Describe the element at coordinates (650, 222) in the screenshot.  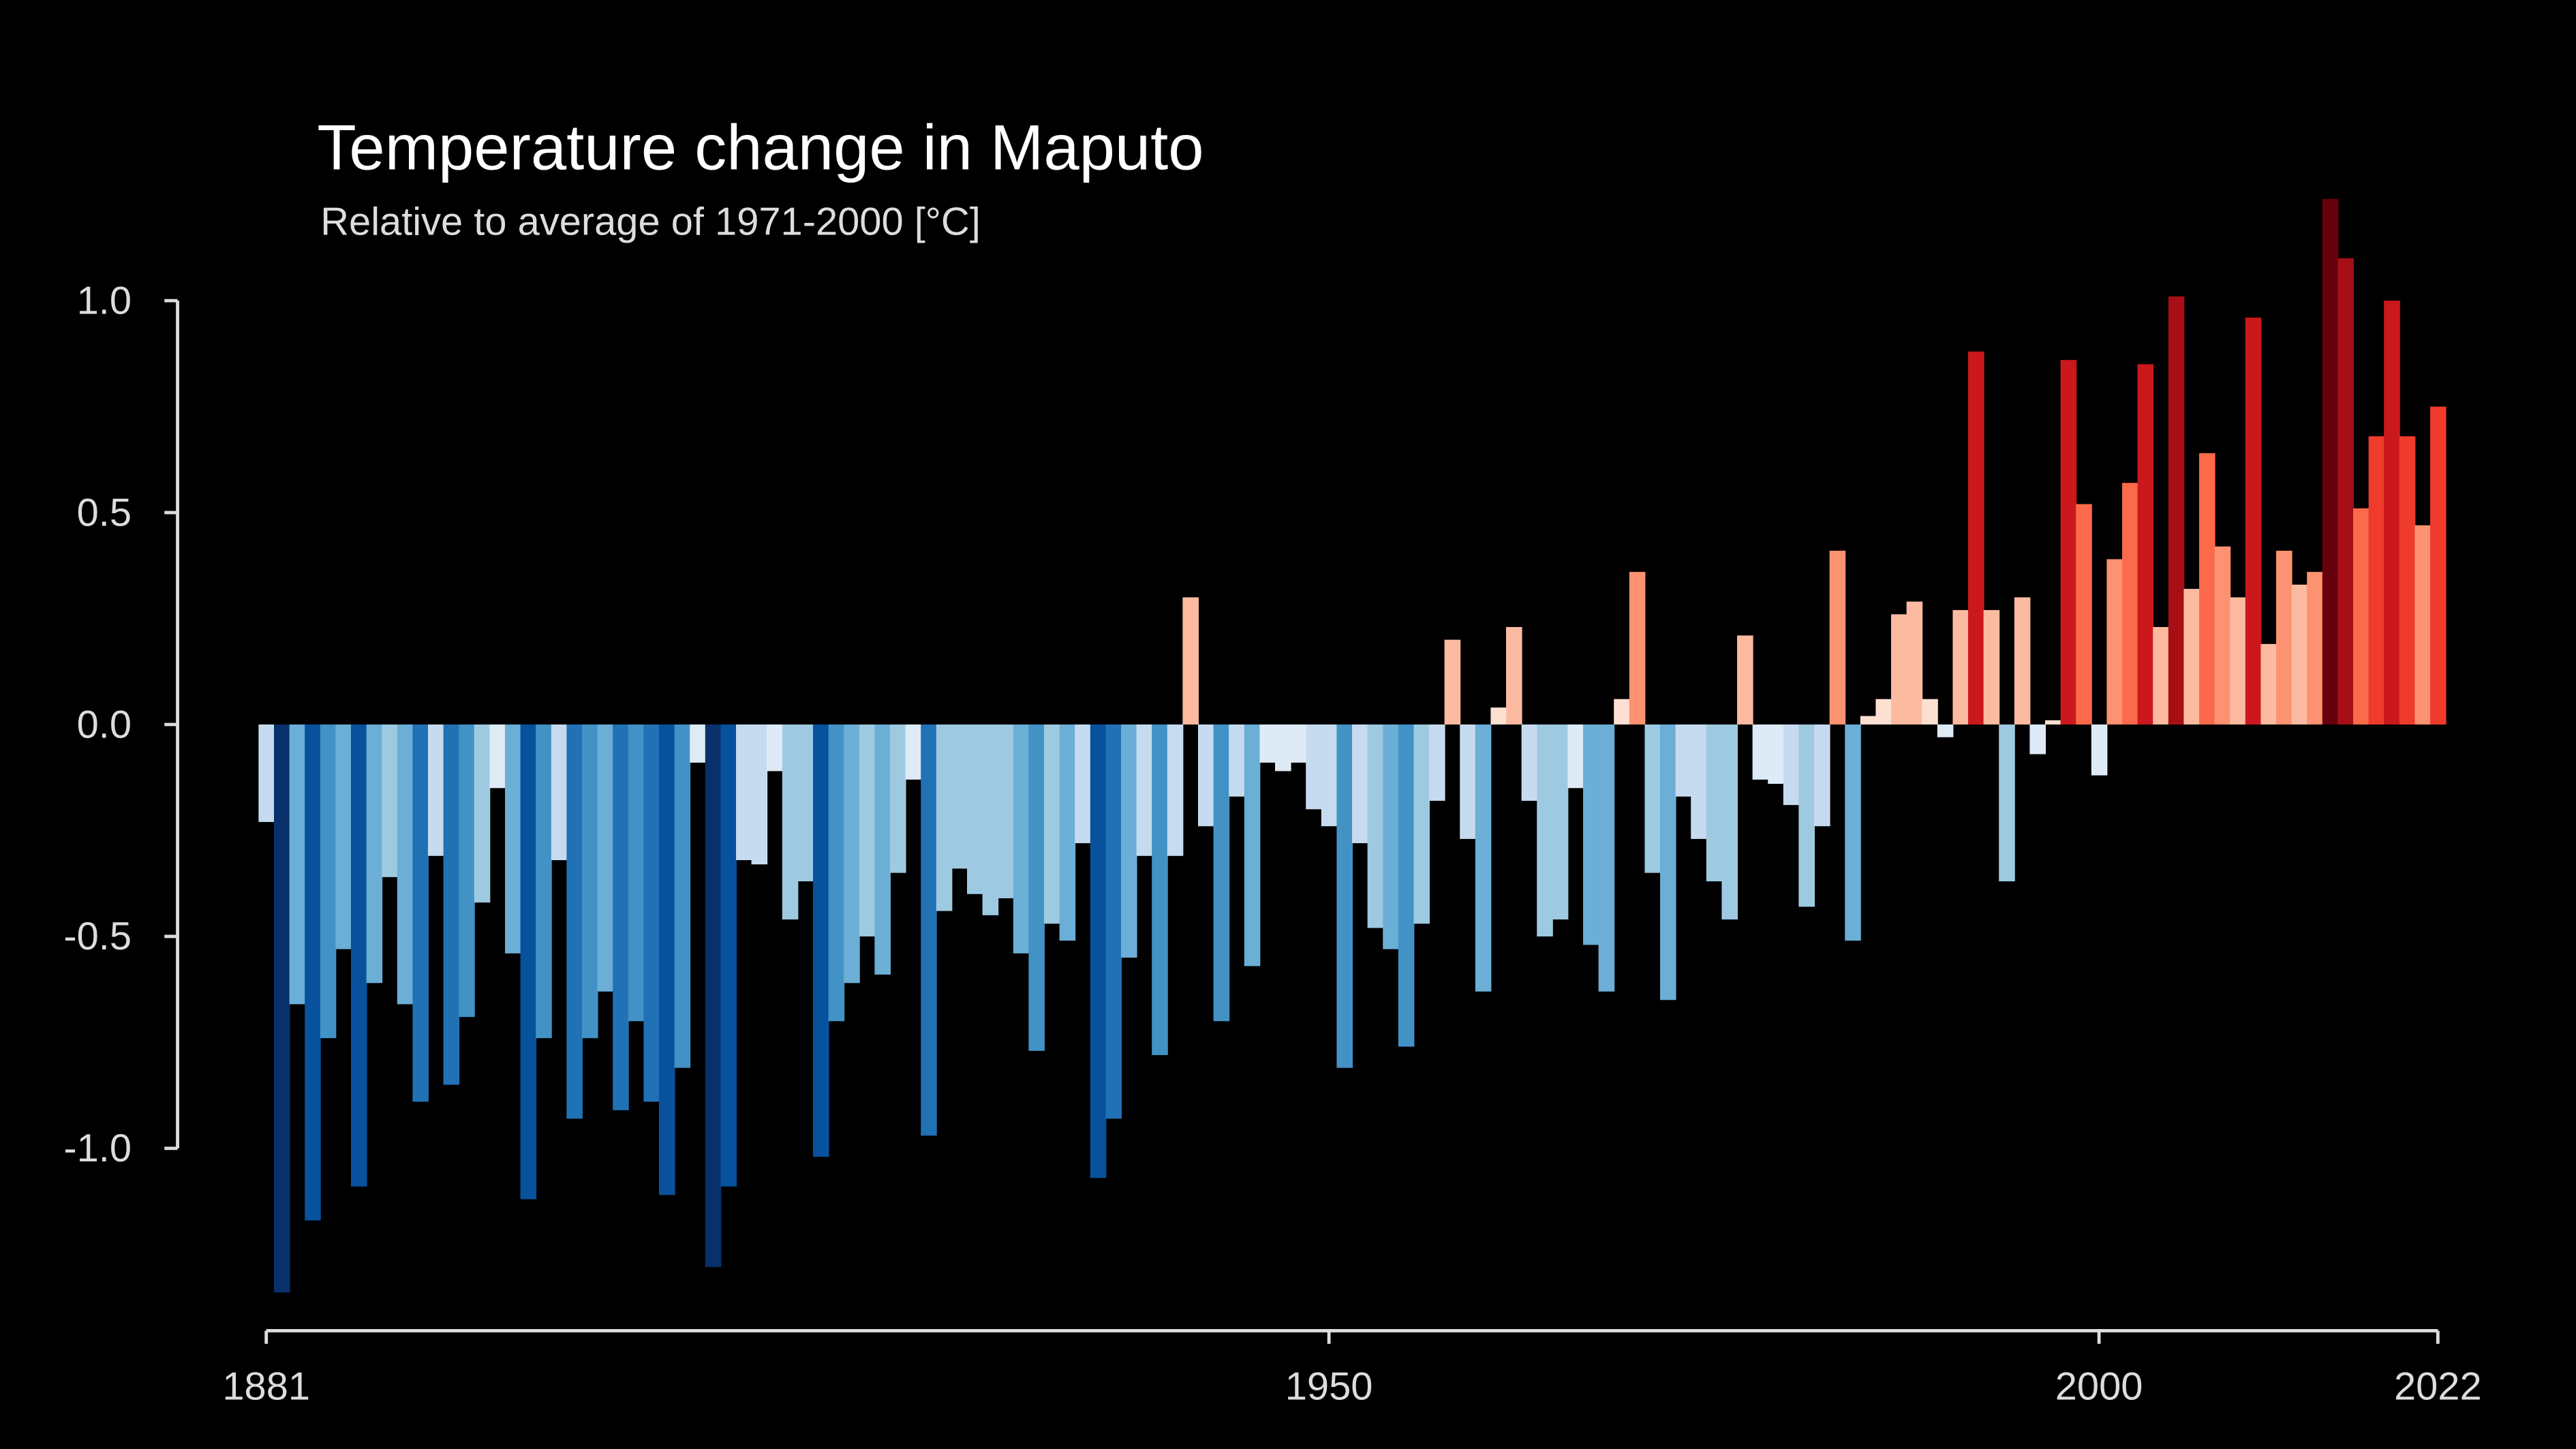
I see `chart-subtitle: Relative to average of 1971-2000 [°C]` at that location.